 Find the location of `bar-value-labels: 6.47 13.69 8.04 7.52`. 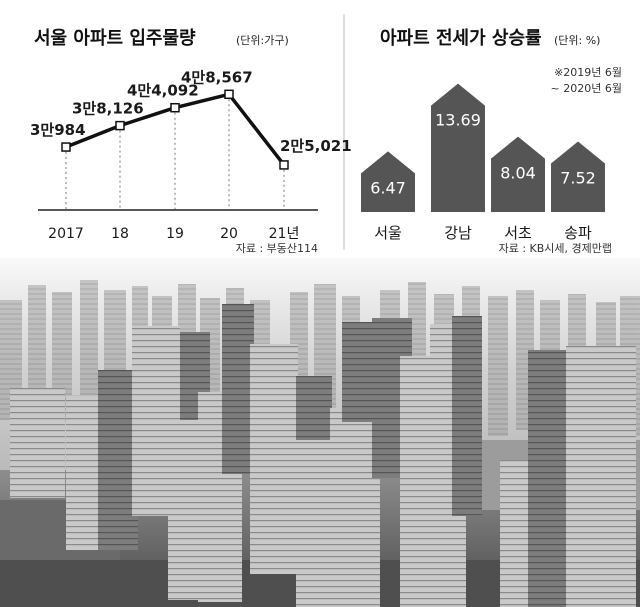

bar-value-labels: 6.47 13.69 8.04 7.52 is located at coordinates (483, 154).